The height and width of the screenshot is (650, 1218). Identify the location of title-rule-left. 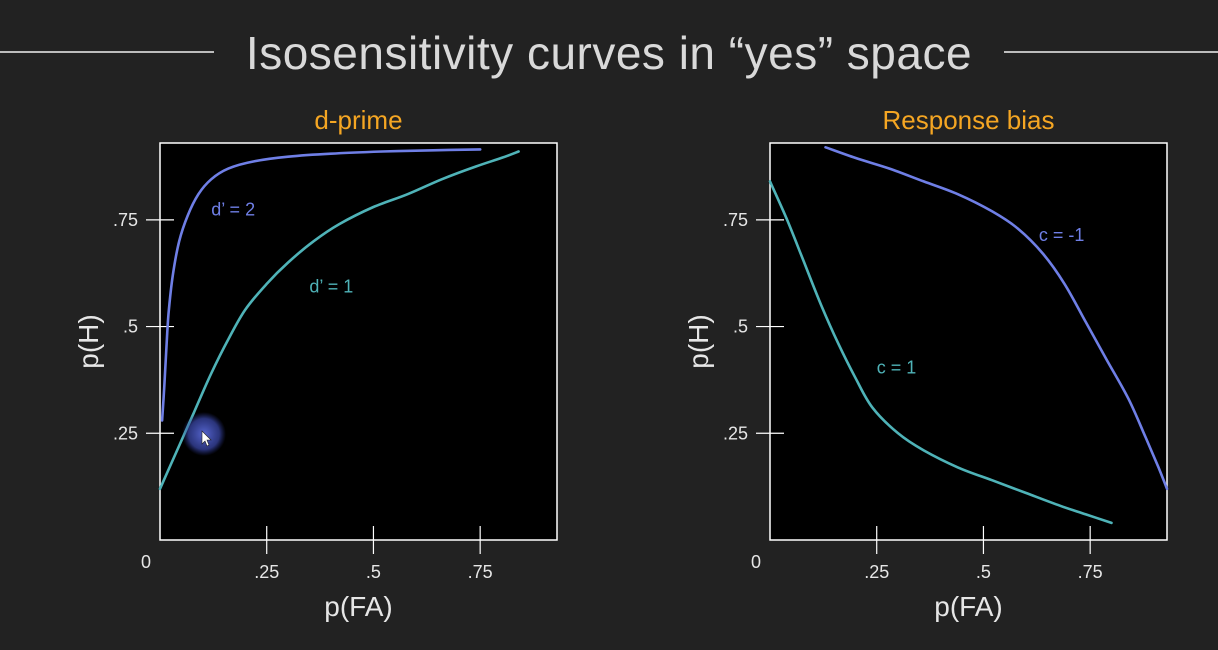
(107, 52).